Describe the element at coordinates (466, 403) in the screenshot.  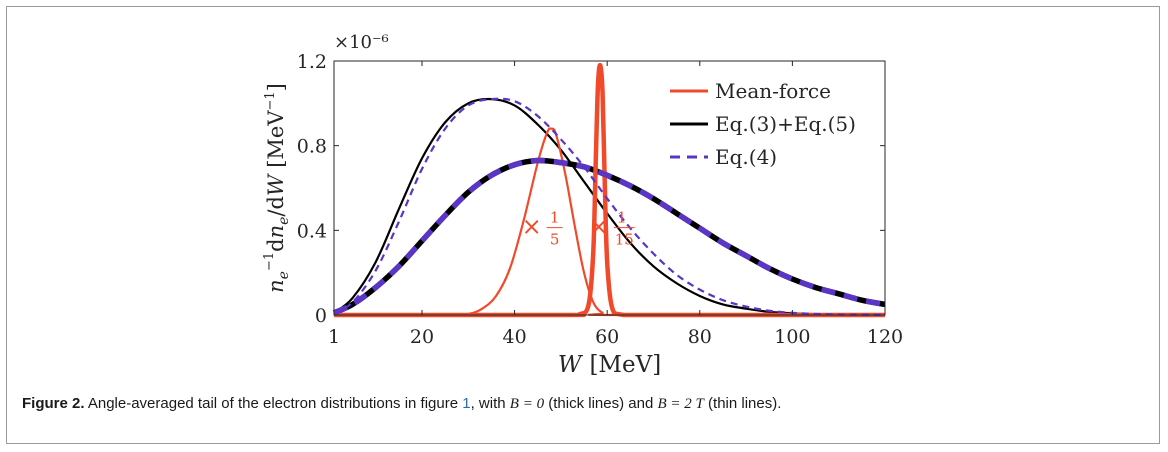
I see `caption-figure-link: 1` at that location.